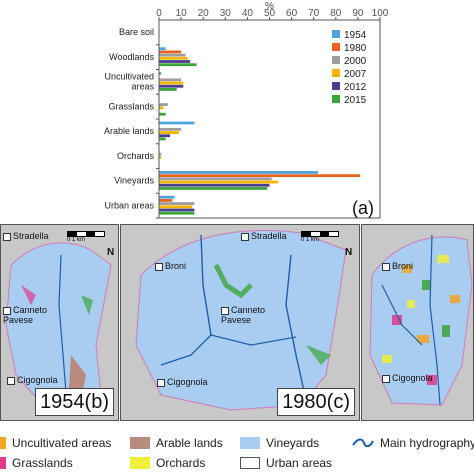  I want to click on legend-arable-swatch, so click(140, 443).